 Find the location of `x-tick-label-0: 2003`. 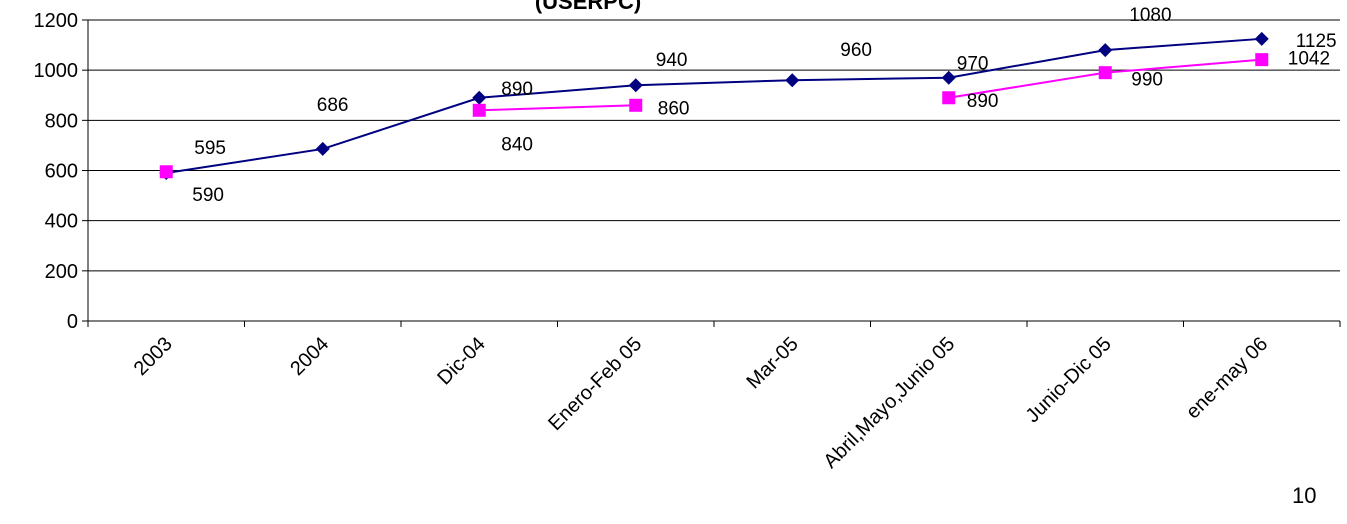

x-tick-label-0: 2003 is located at coordinates (153, 356).